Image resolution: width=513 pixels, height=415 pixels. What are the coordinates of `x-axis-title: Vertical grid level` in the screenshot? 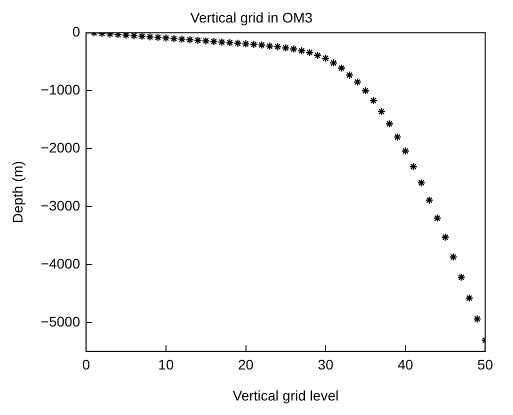 It's located at (285, 395).